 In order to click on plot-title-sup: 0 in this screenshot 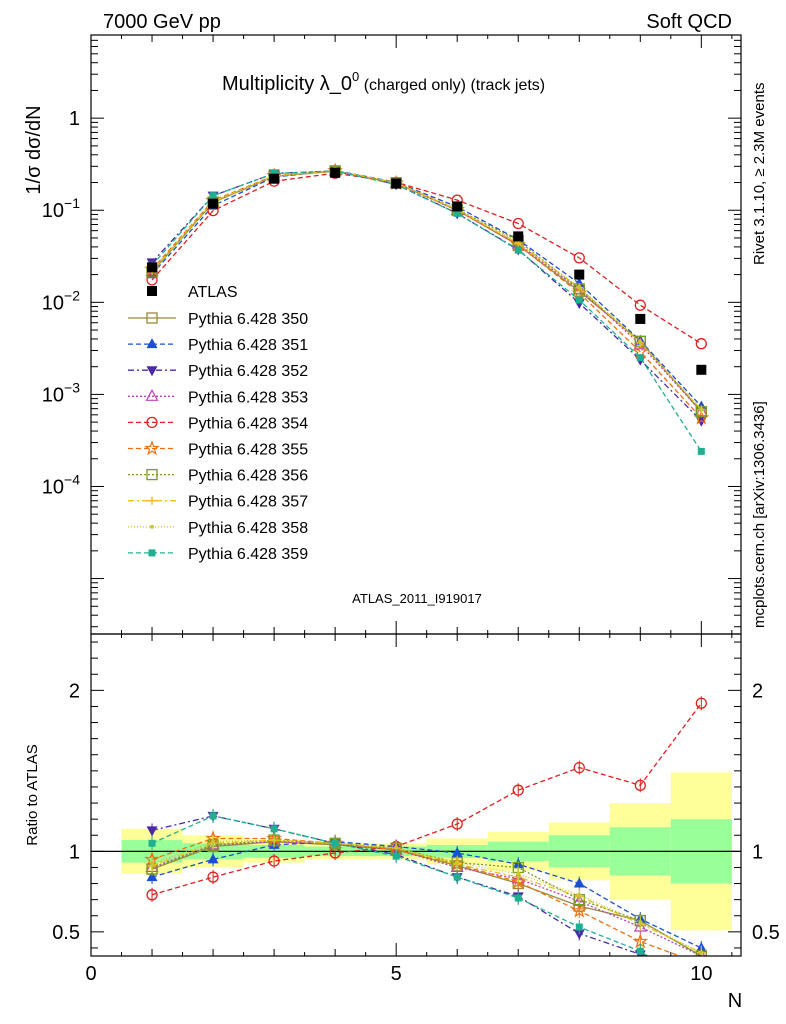, I will do `click(355, 76)`.